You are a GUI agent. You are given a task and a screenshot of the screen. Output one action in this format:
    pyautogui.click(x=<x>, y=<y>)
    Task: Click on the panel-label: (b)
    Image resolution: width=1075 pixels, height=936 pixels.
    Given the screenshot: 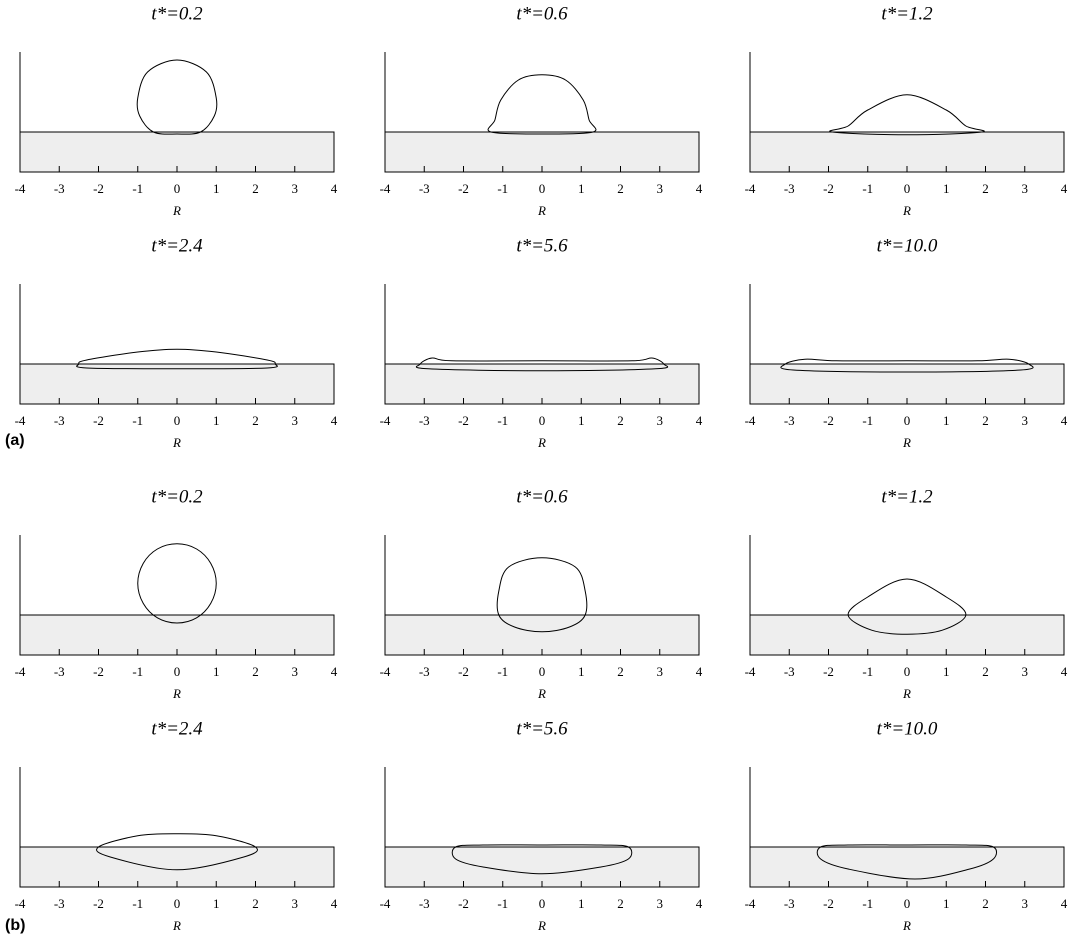 What is the action you would take?
    pyautogui.click(x=15, y=925)
    